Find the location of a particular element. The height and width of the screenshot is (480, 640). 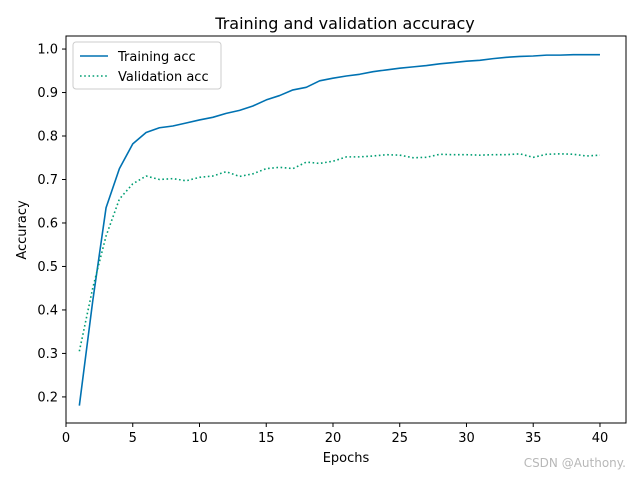

legend-label-validation: Validation acc is located at coordinates (163, 77).